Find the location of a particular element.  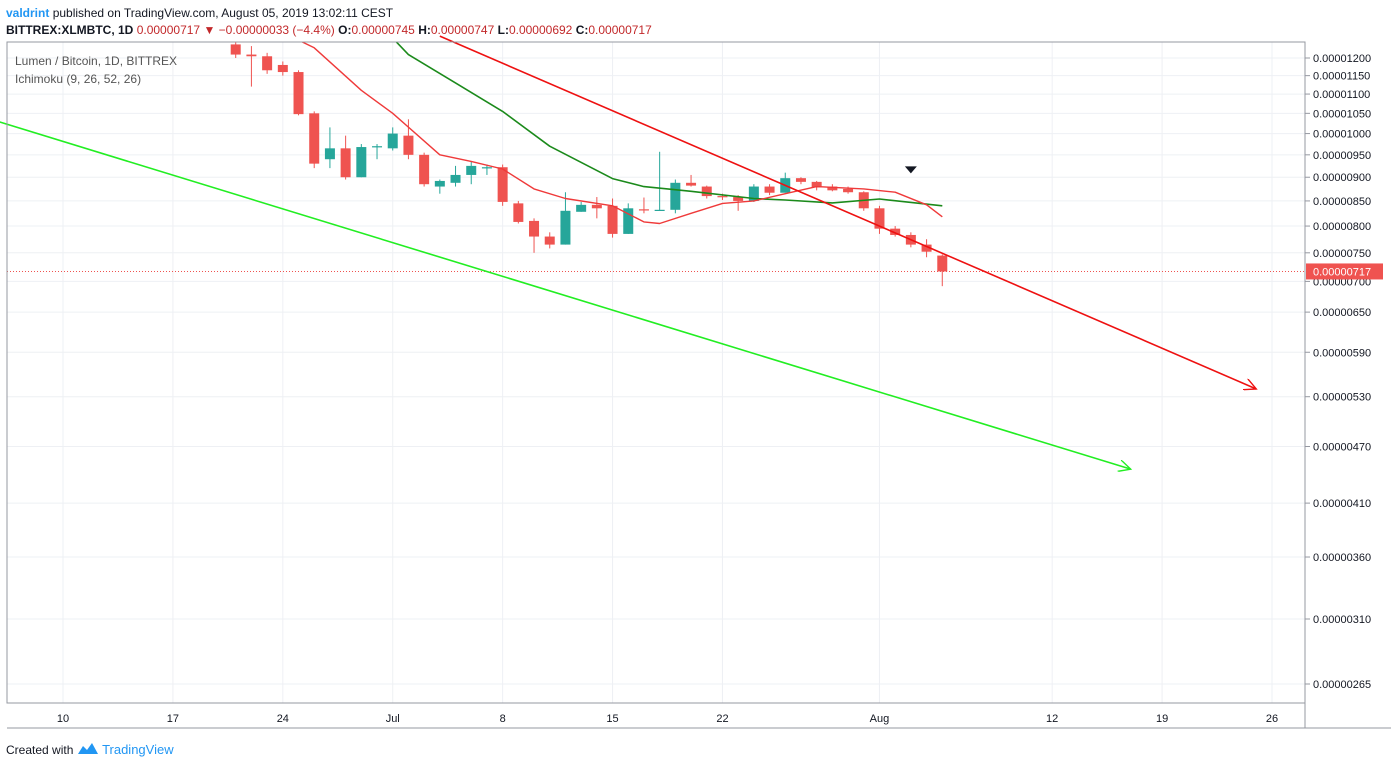

x-tick-label: Jul is located at coordinates (393, 719).